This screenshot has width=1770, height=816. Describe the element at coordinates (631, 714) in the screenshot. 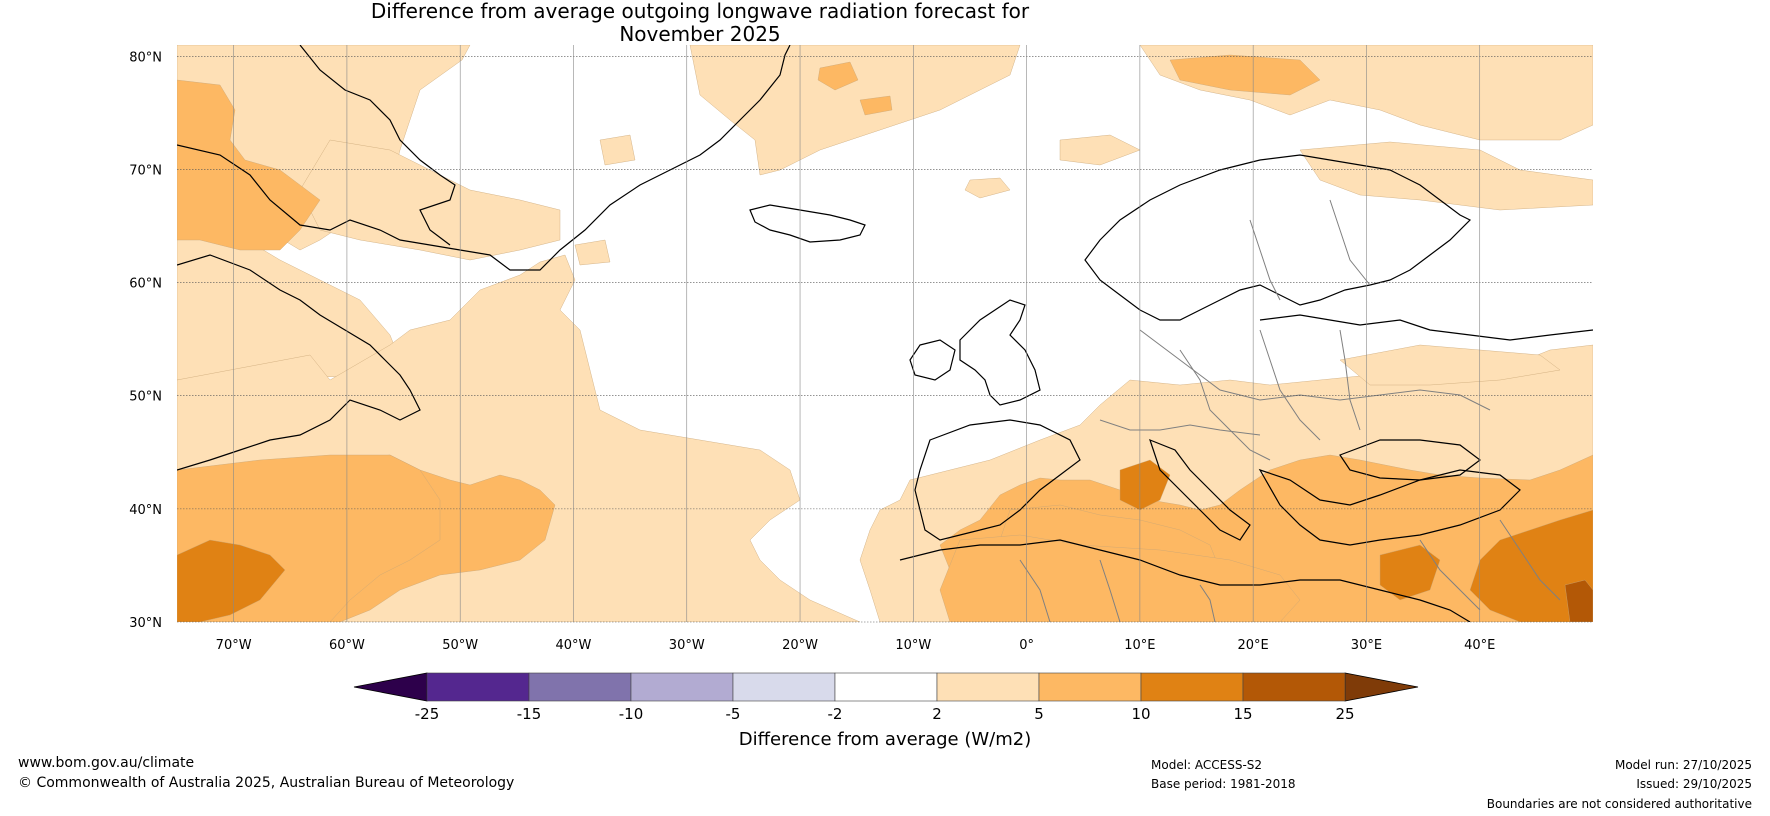

I see `colorbar-tick-label: -10` at that location.